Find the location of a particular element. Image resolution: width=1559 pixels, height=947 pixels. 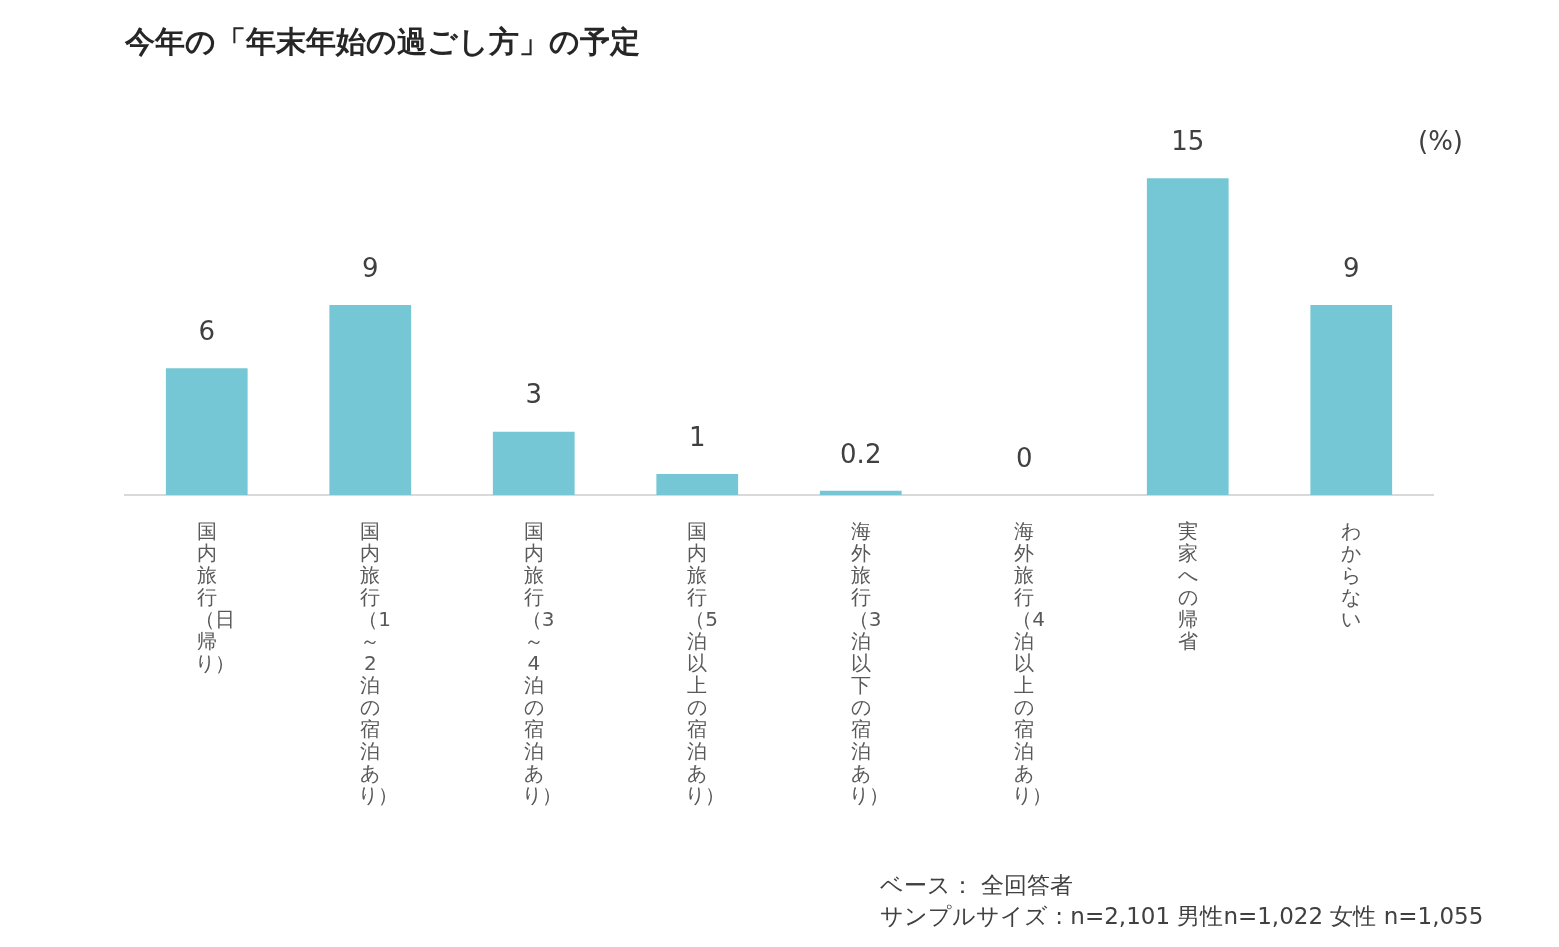

x-tick-label: わからない is located at coordinates (1351, 575).